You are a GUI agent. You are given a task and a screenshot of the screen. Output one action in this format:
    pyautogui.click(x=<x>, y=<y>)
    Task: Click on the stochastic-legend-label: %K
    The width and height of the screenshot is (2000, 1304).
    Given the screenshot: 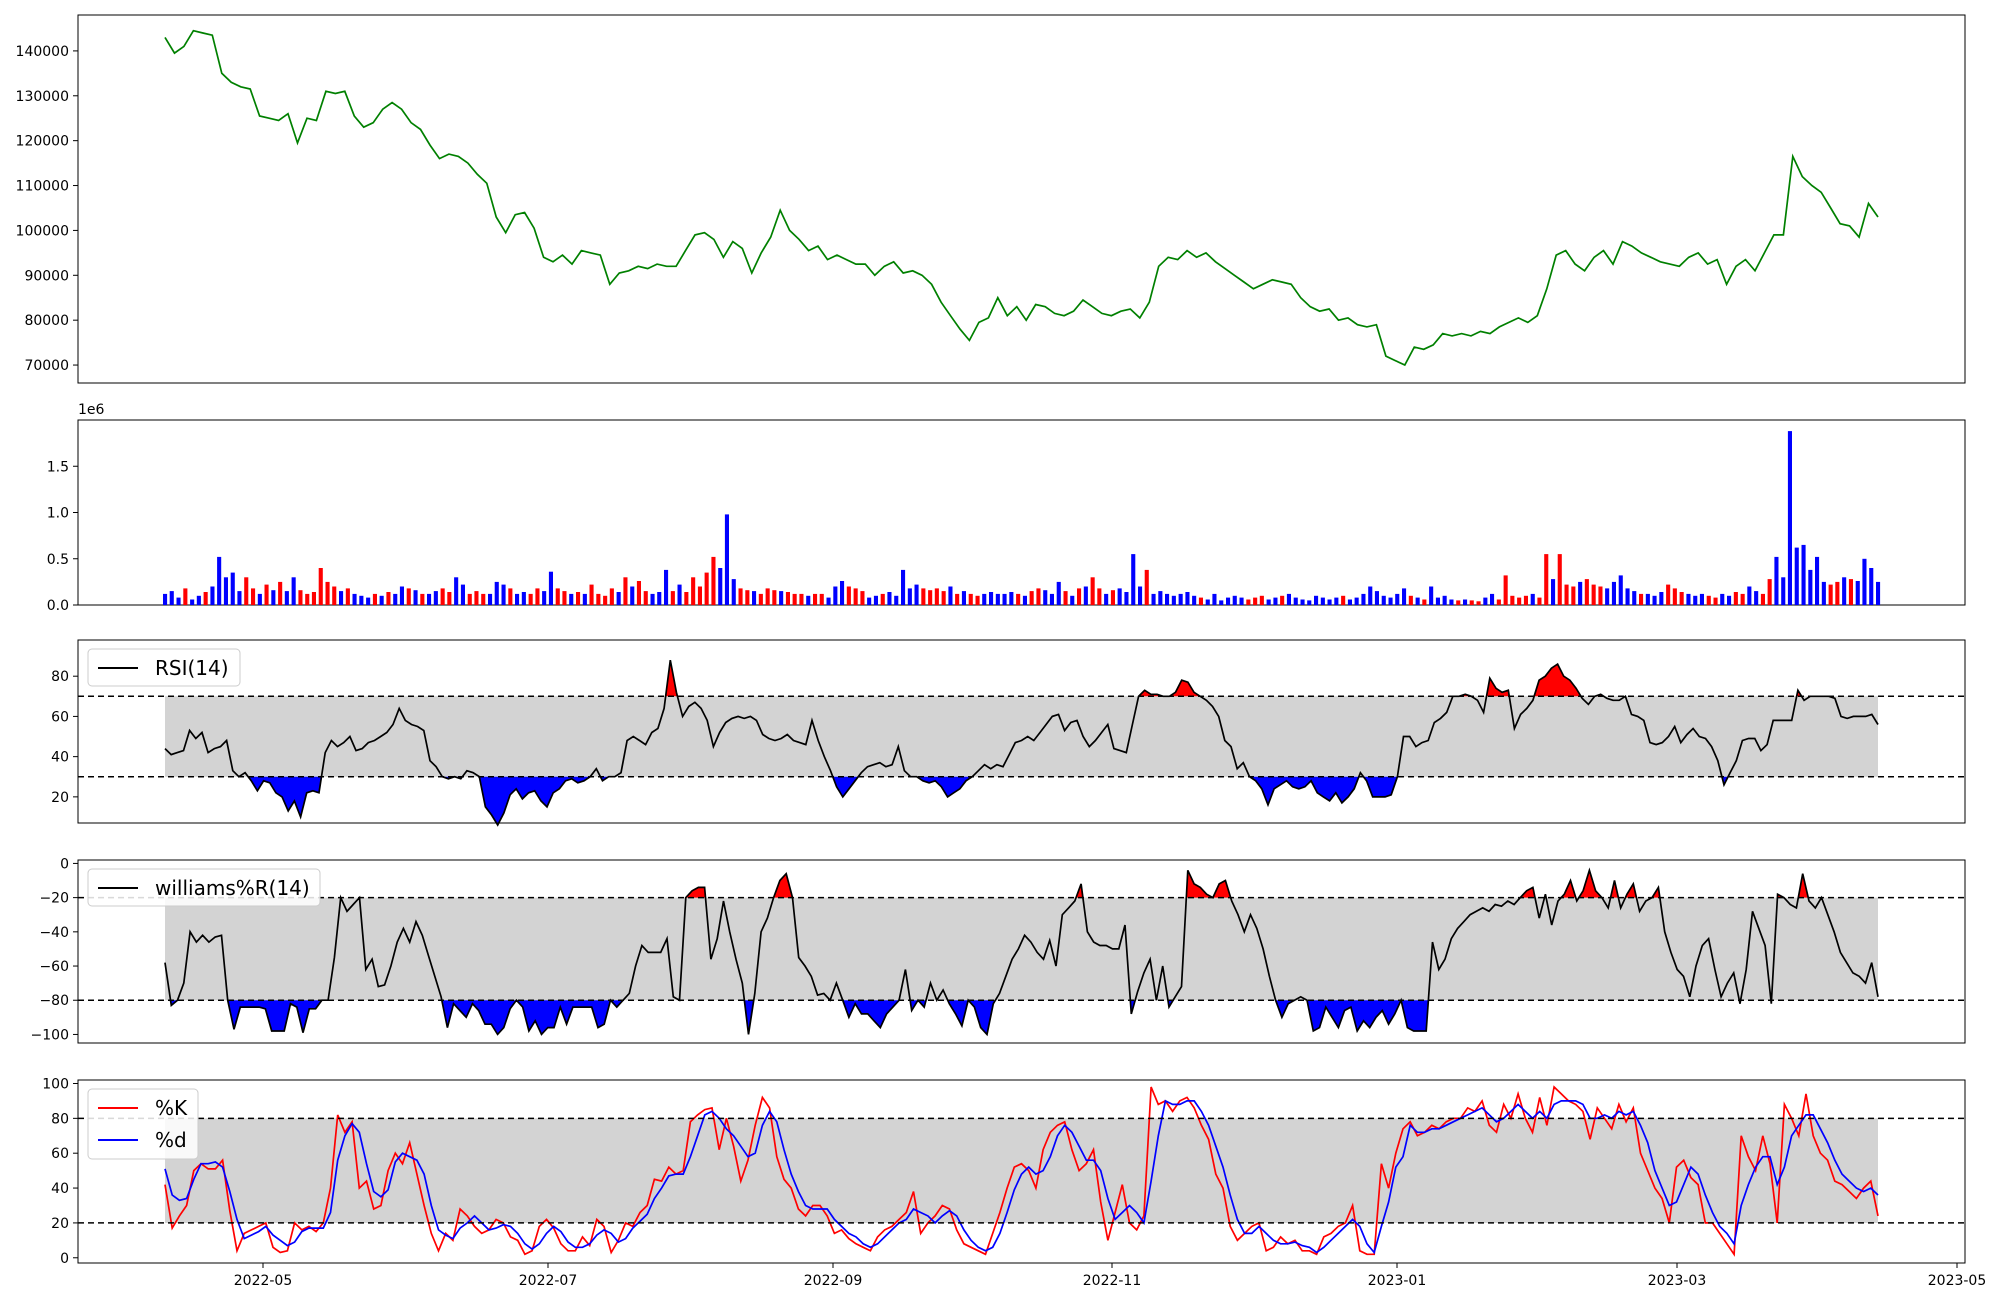 What is the action you would take?
    pyautogui.click(x=171, y=1108)
    